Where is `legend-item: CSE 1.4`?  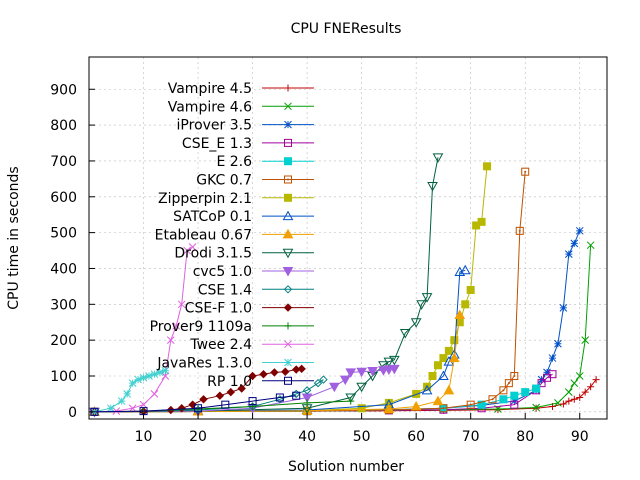
legend-item: CSE 1.4 is located at coordinates (256, 290).